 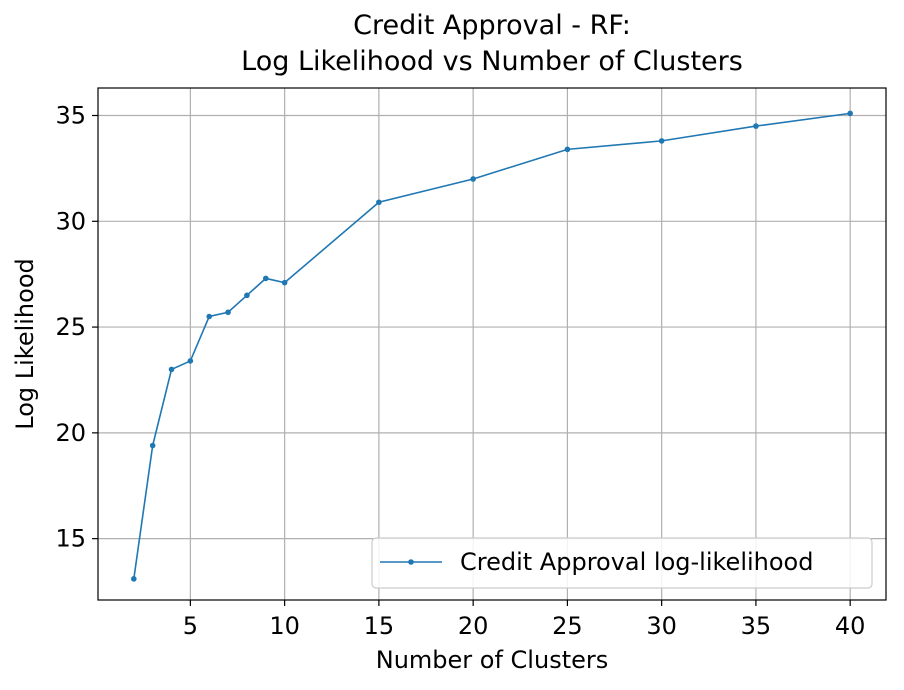 I want to click on x-tick-label: 25, so click(x=567, y=626).